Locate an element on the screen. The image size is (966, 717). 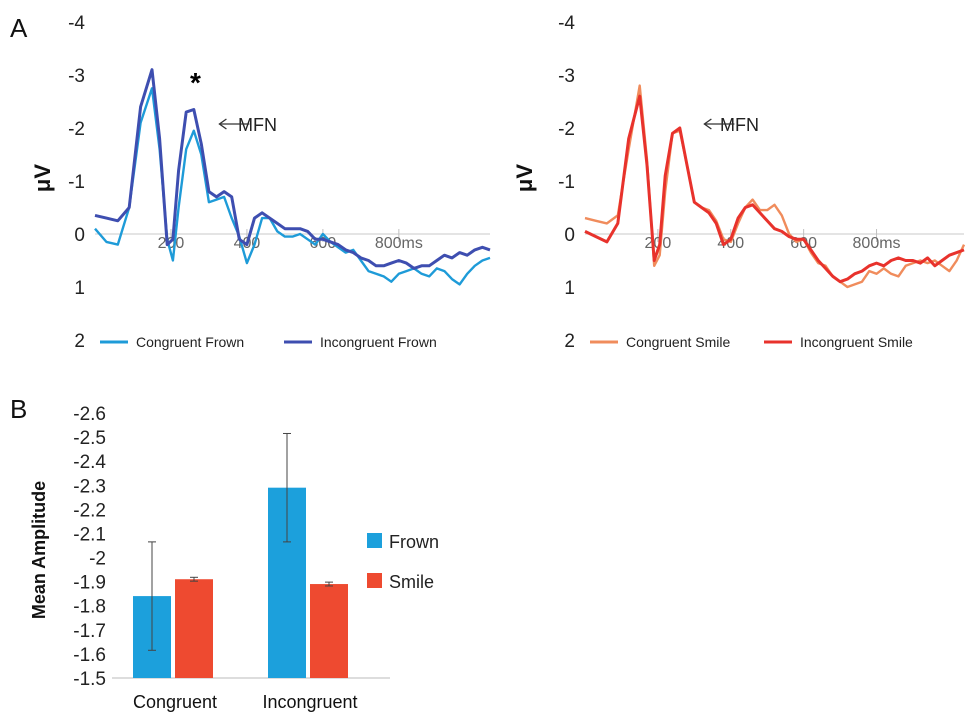
y-tick-label: -2.3 is located at coordinates (89, 486).